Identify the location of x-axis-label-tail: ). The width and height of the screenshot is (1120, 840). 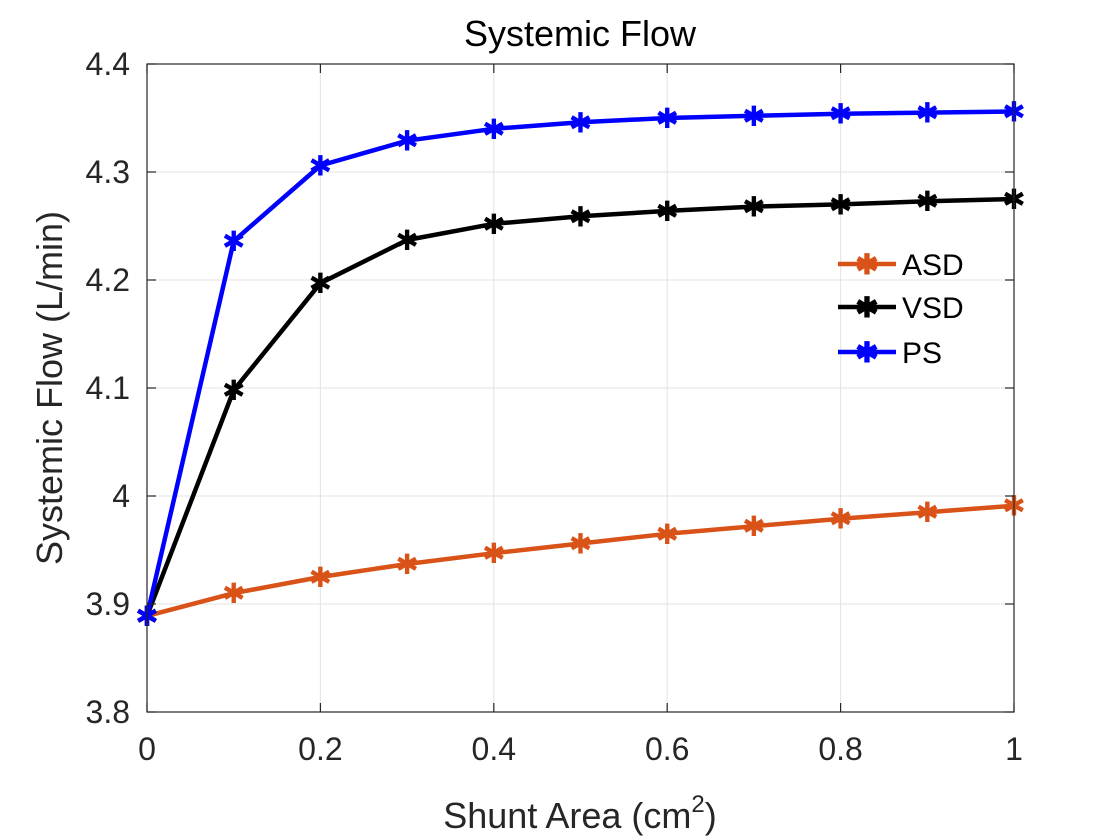
(711, 815).